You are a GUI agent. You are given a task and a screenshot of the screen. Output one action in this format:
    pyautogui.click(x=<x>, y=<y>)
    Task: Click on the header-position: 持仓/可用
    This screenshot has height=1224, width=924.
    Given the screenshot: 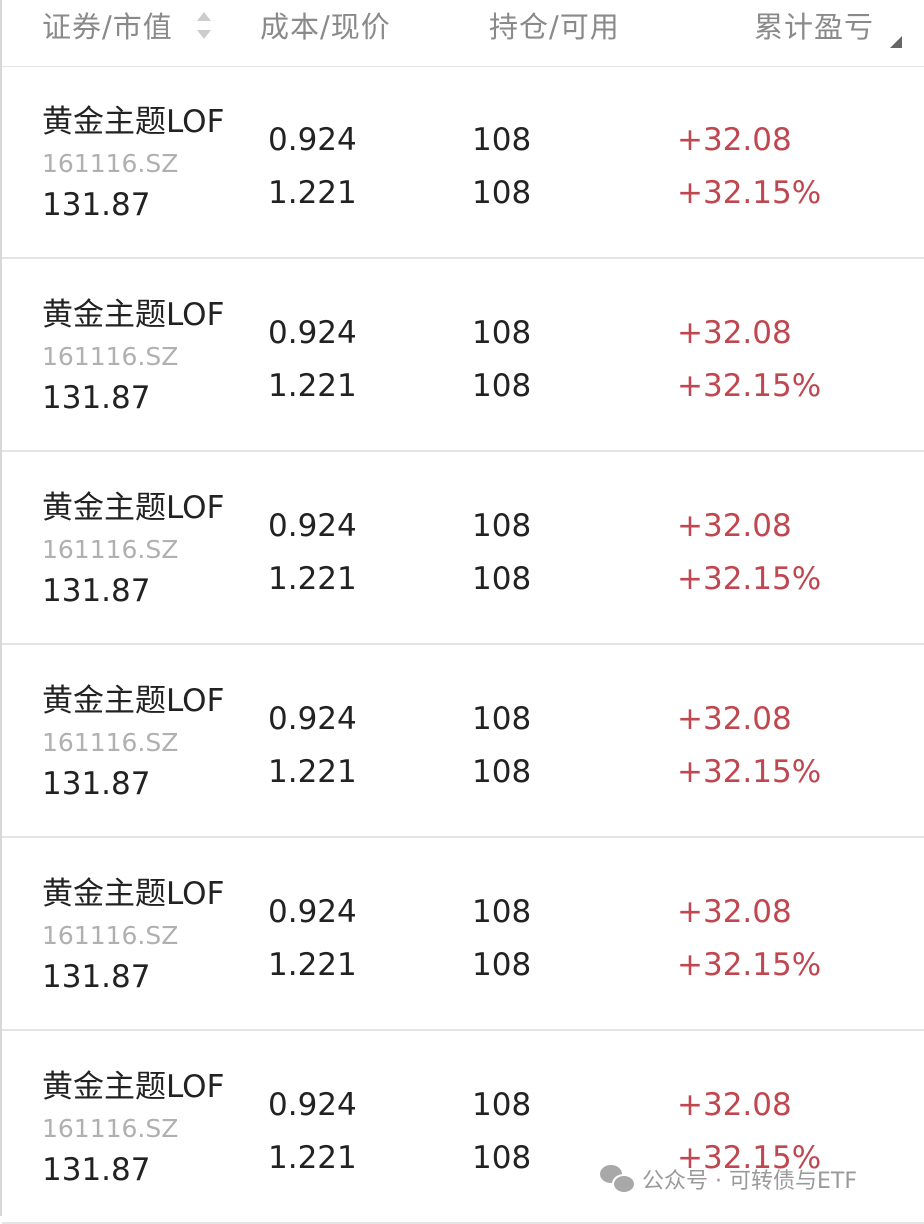 What is the action you would take?
    pyautogui.click(x=554, y=27)
    